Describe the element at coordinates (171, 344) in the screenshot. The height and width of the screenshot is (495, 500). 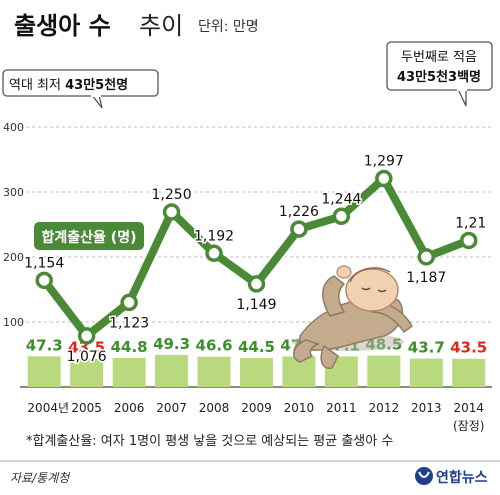
I see `bar-value-label: 49.3` at that location.